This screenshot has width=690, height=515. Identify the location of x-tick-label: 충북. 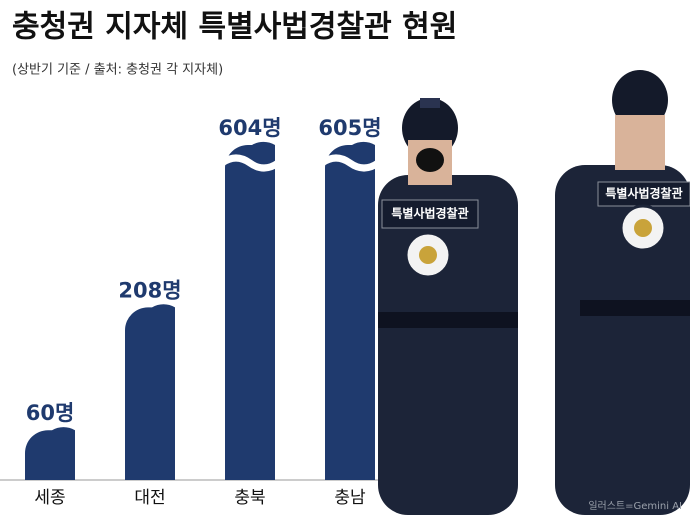
(249, 498).